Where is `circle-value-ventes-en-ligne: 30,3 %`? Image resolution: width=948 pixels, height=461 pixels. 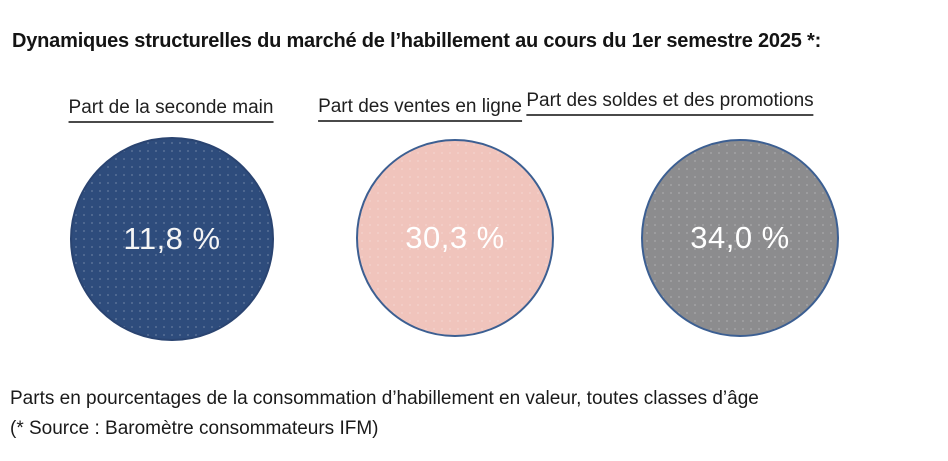 circle-value-ventes-en-ligne: 30,3 % is located at coordinates (455, 237).